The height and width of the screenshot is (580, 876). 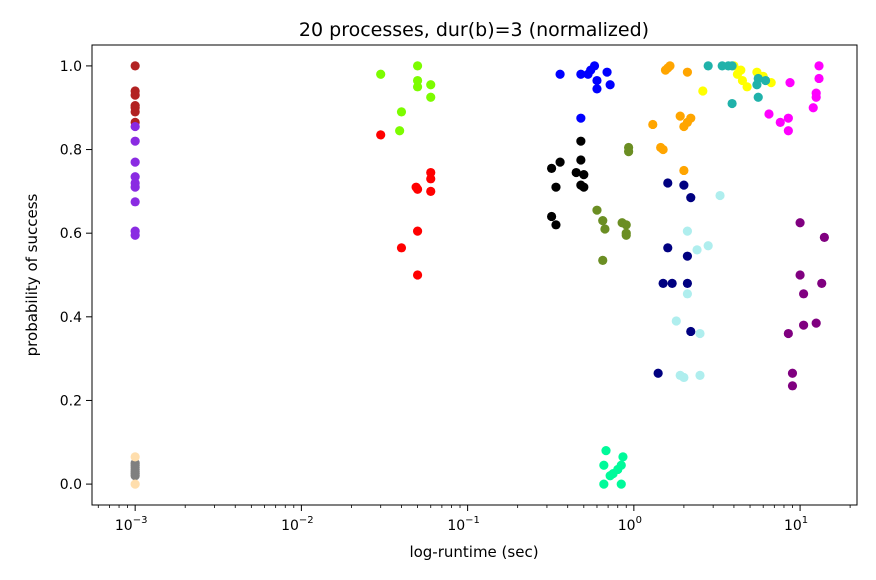 What do you see at coordinates (71, 401) in the screenshot?
I see `y-tick-label: 0.2` at bounding box center [71, 401].